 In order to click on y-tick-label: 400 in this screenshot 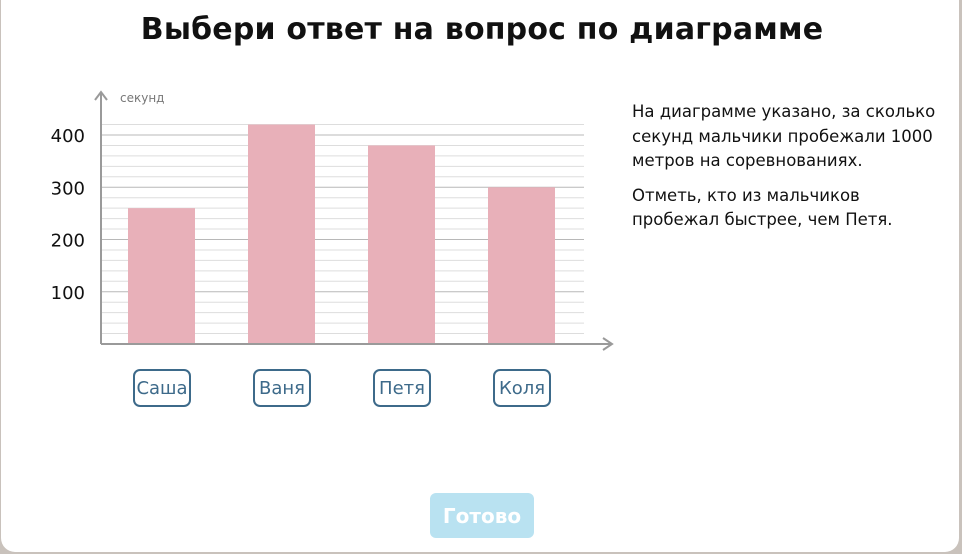, I will do `click(68, 136)`.